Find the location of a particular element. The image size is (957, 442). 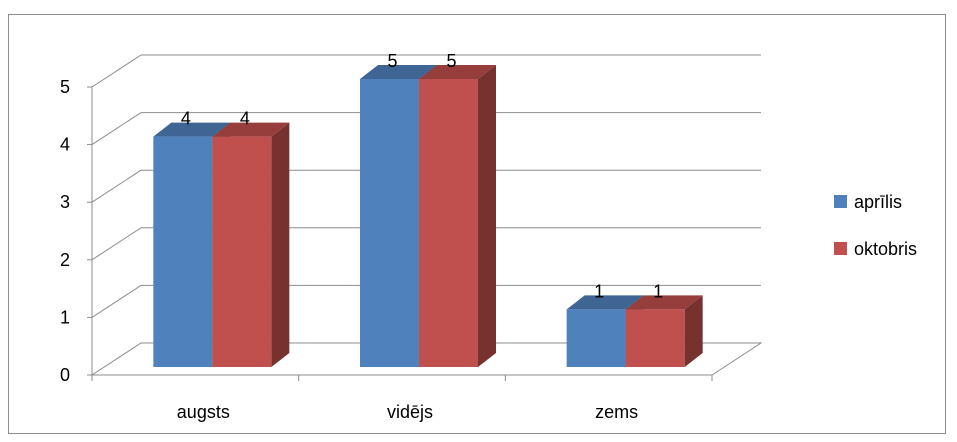

y-tick-label: 1 is located at coordinates (65, 317).